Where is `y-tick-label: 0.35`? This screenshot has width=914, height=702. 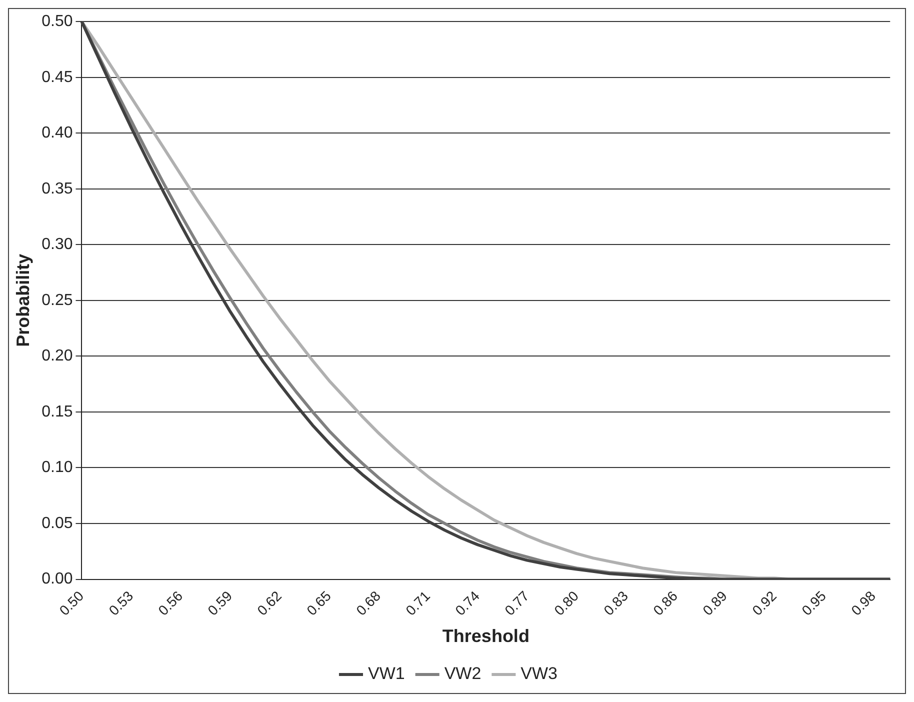 y-tick-label: 0.35 is located at coordinates (57, 189).